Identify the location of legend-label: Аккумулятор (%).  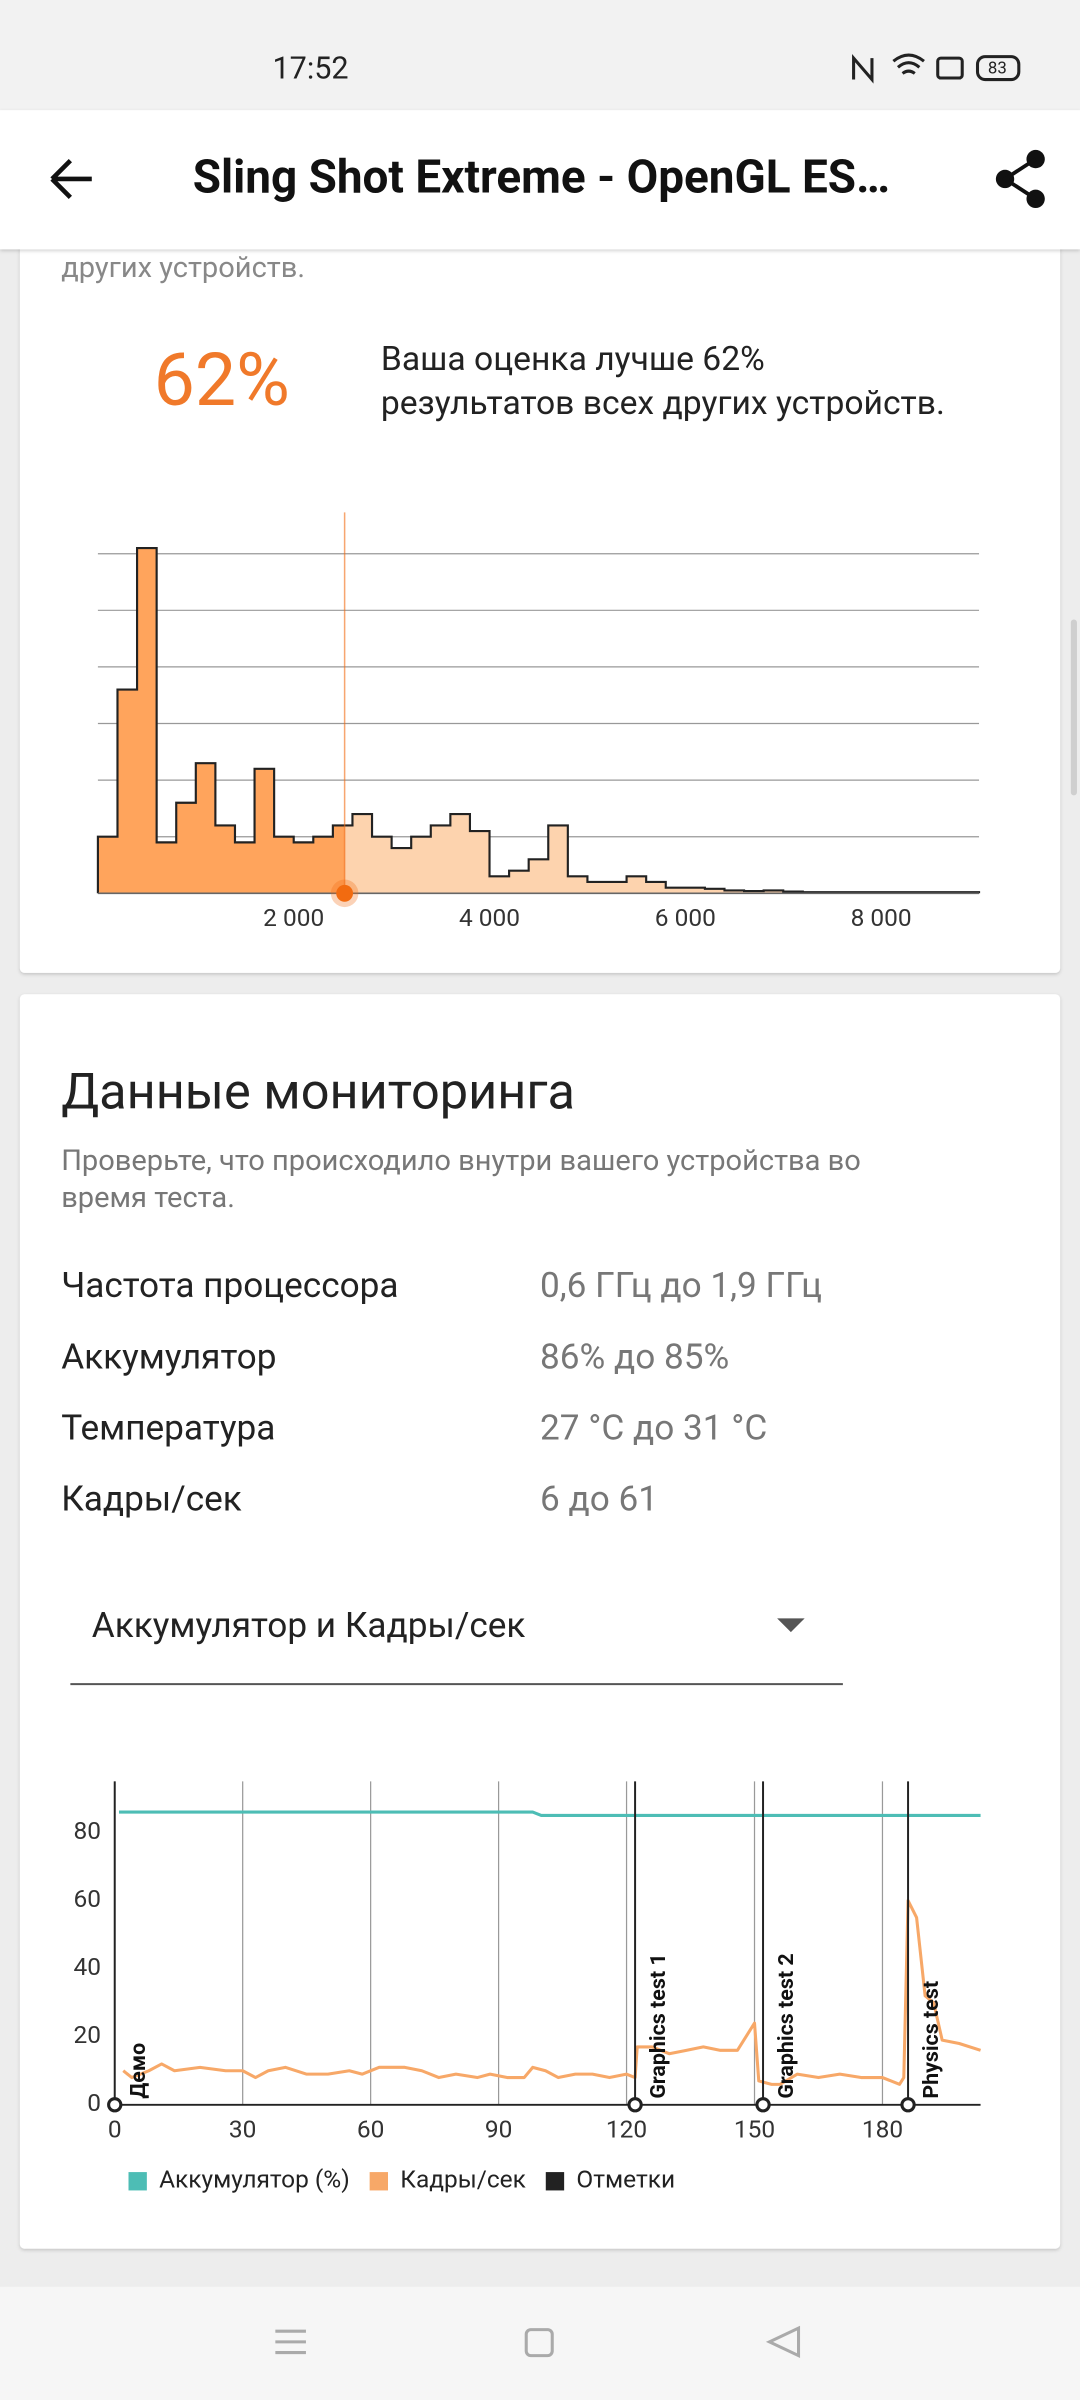
(254, 2179).